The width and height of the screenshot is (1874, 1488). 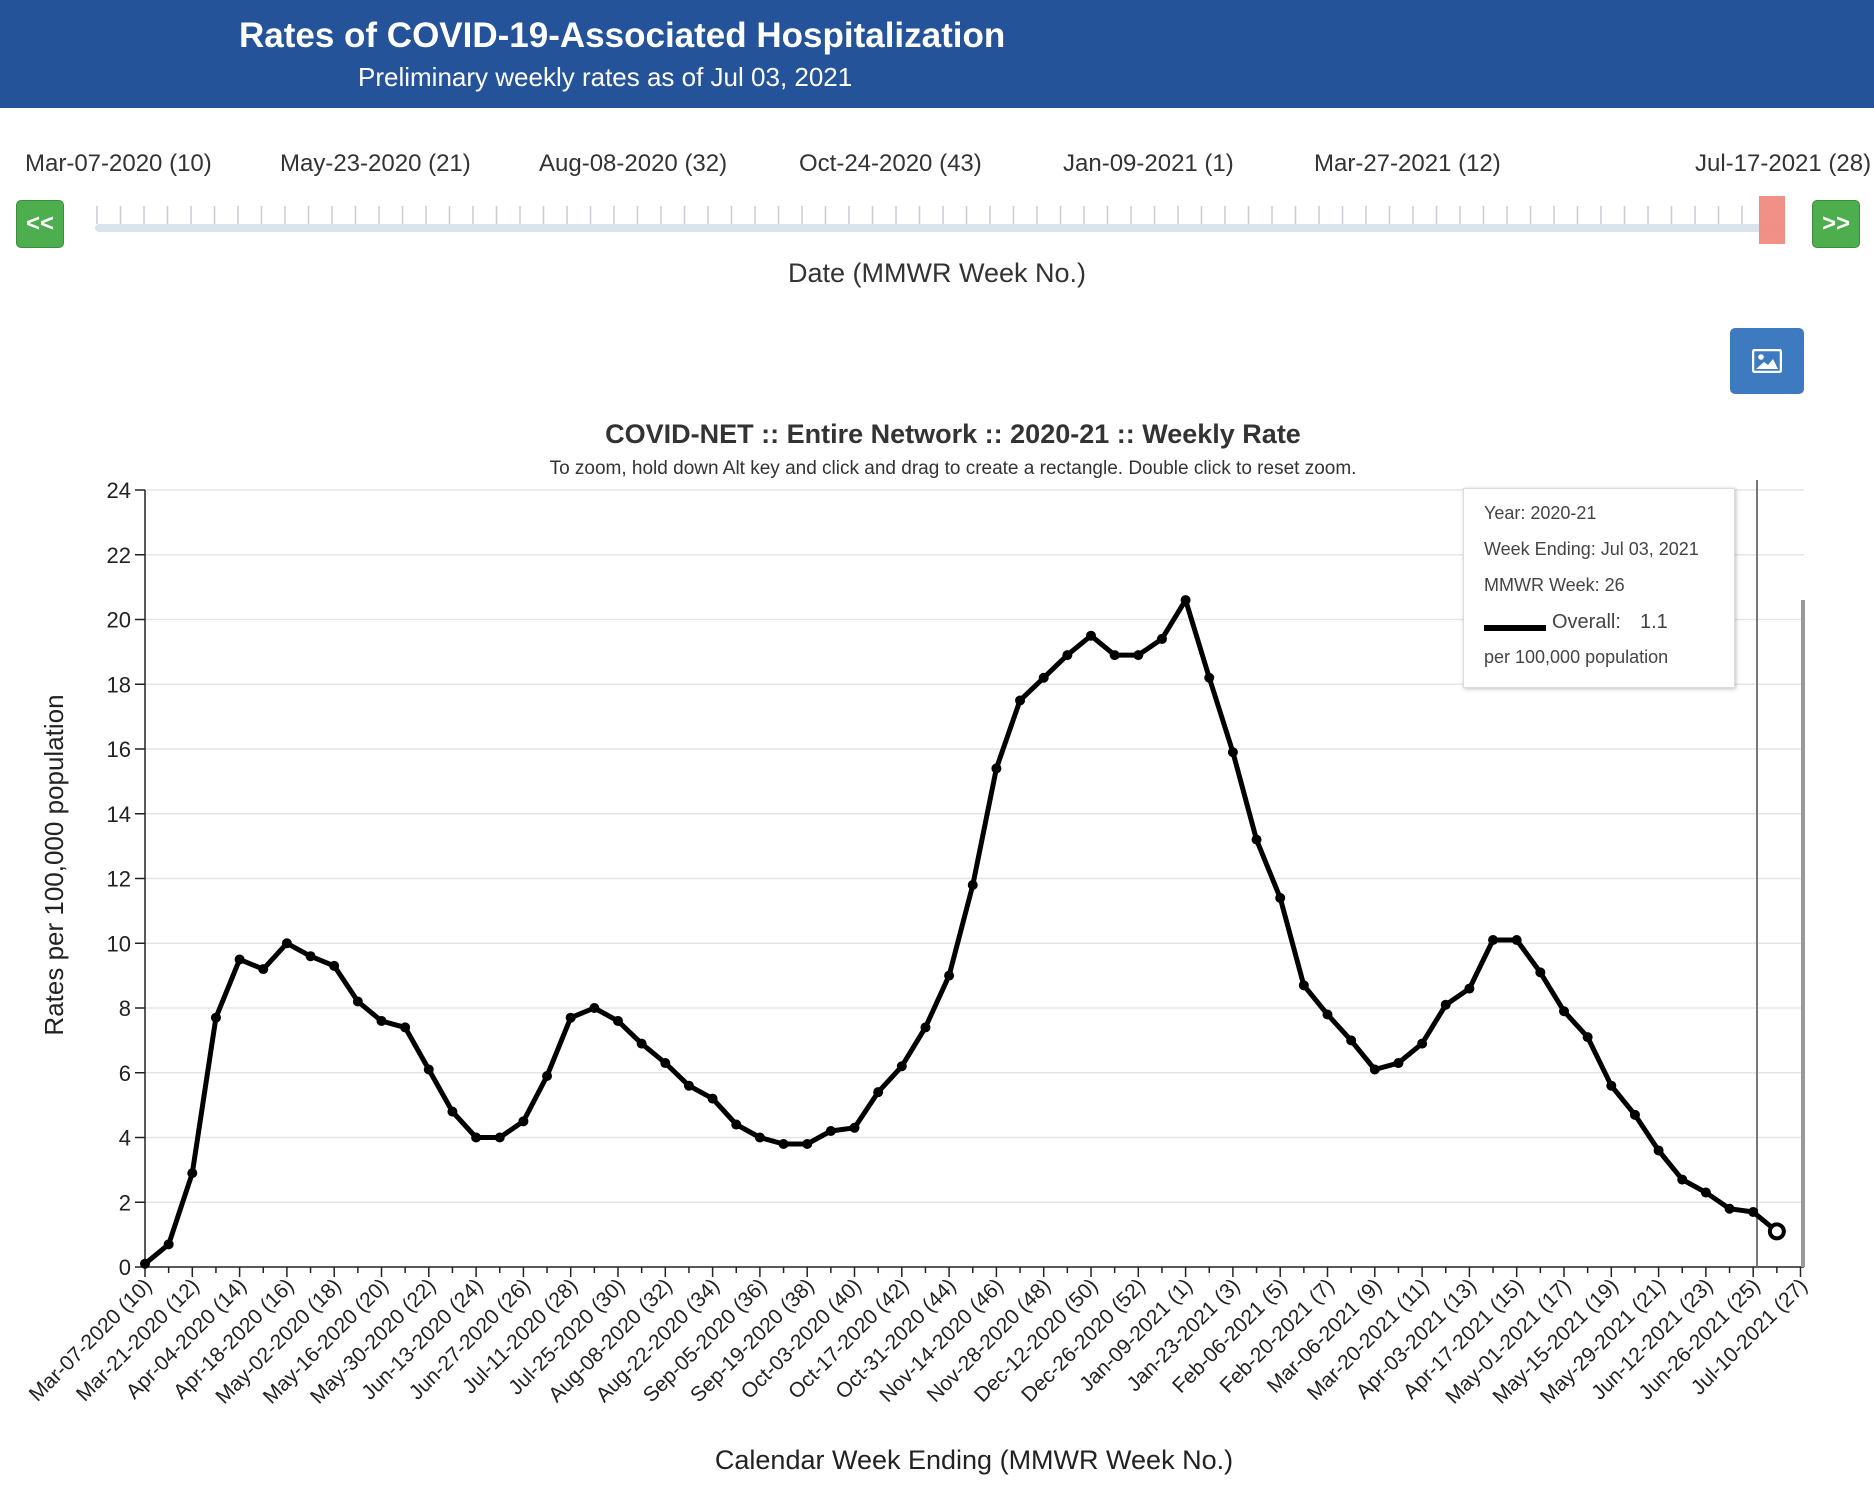 What do you see at coordinates (1540, 513) in the screenshot?
I see `tooltip-year: Year: 2020-21` at bounding box center [1540, 513].